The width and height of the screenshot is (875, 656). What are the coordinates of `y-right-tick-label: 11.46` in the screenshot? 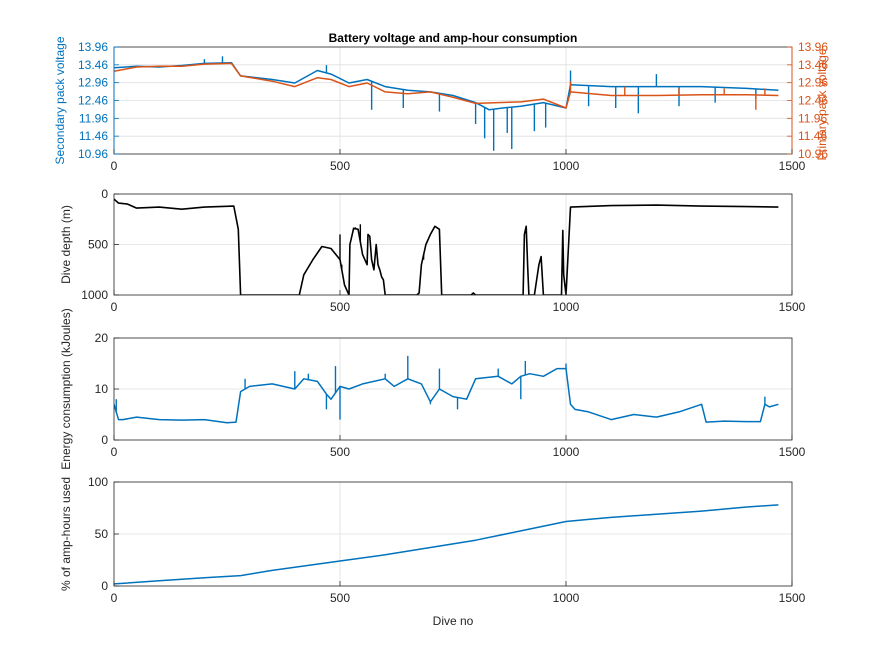 It's located at (812, 136).